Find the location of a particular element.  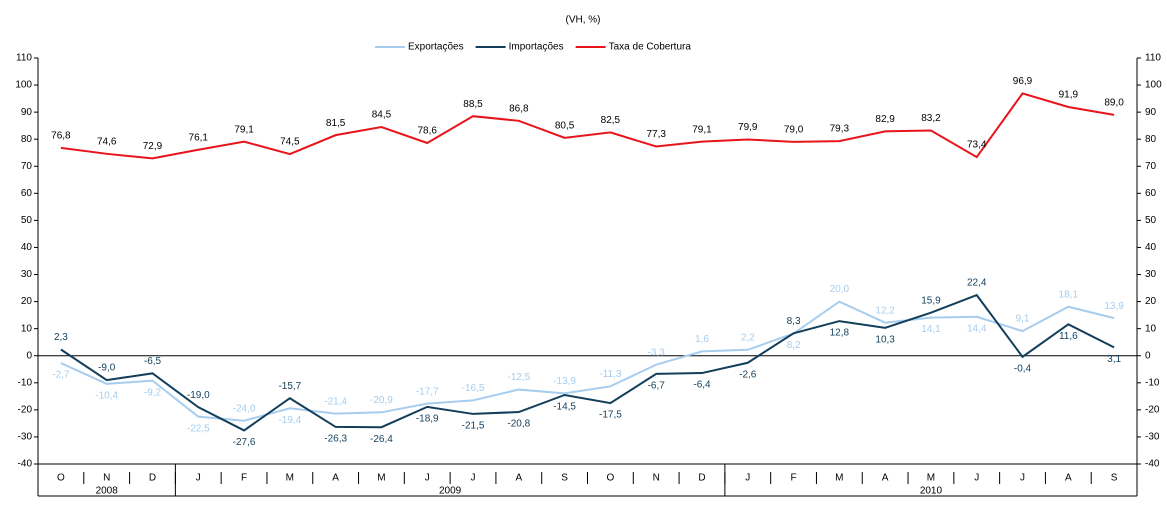

data-label: 13,9 is located at coordinates (1114, 306).